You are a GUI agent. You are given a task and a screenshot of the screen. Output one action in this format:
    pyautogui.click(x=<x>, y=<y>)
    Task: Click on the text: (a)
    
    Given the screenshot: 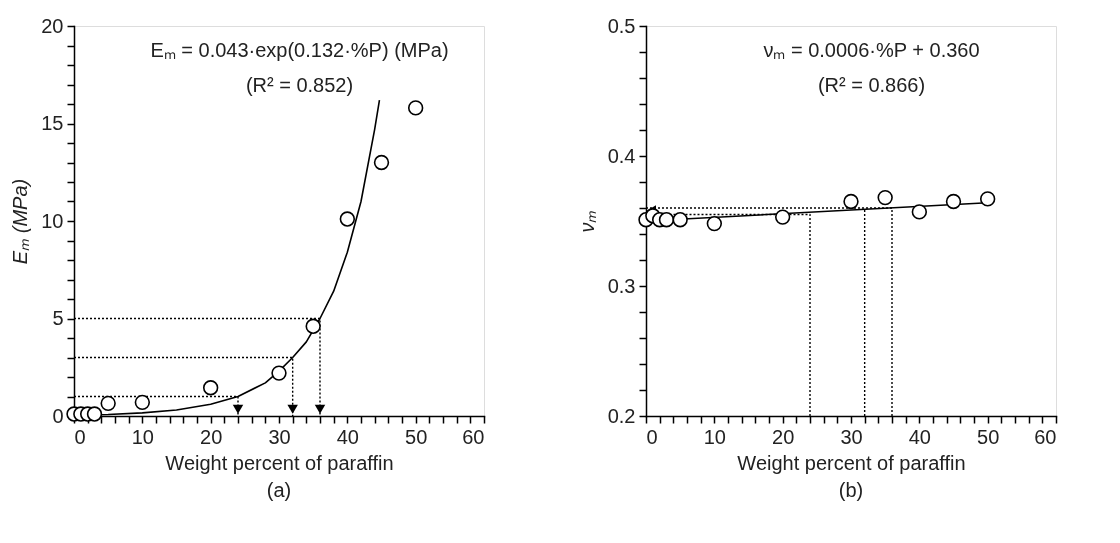 What is the action you would take?
    pyautogui.click(x=279, y=490)
    